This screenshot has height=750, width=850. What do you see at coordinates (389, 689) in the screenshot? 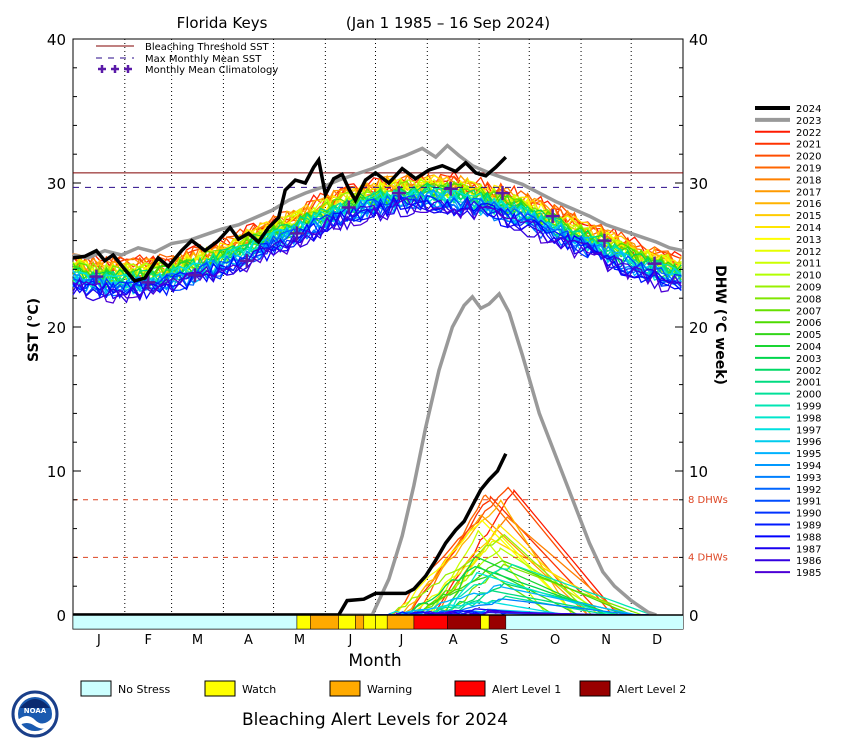
I see `alert-legend-label-warning: Warning` at bounding box center [389, 689].